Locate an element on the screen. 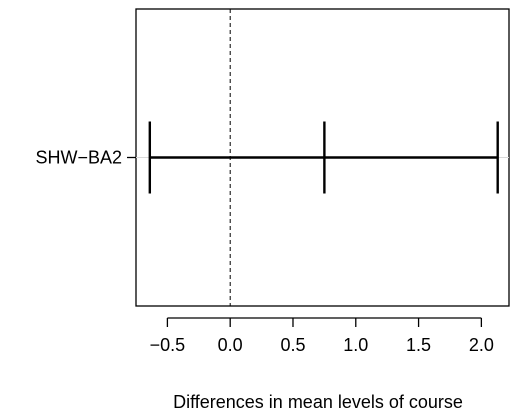  x-tick-label: 0.5 is located at coordinates (292, 345).